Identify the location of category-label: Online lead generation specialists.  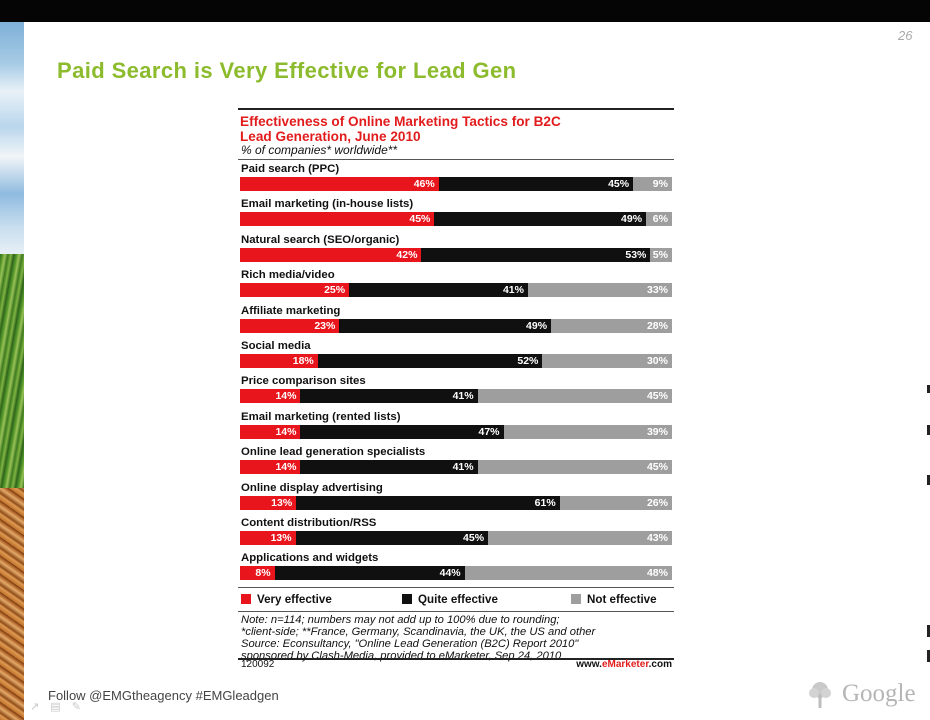
(333, 452).